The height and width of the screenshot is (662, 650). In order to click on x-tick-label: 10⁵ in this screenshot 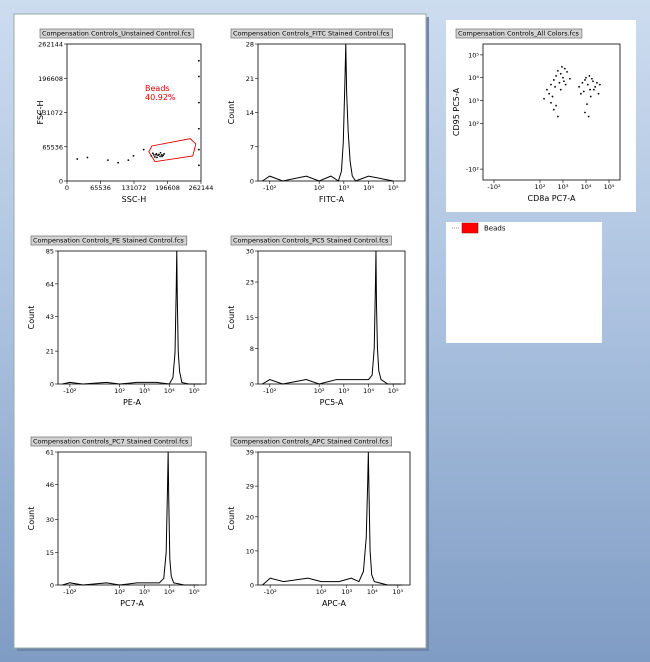, I will do `click(609, 187)`.